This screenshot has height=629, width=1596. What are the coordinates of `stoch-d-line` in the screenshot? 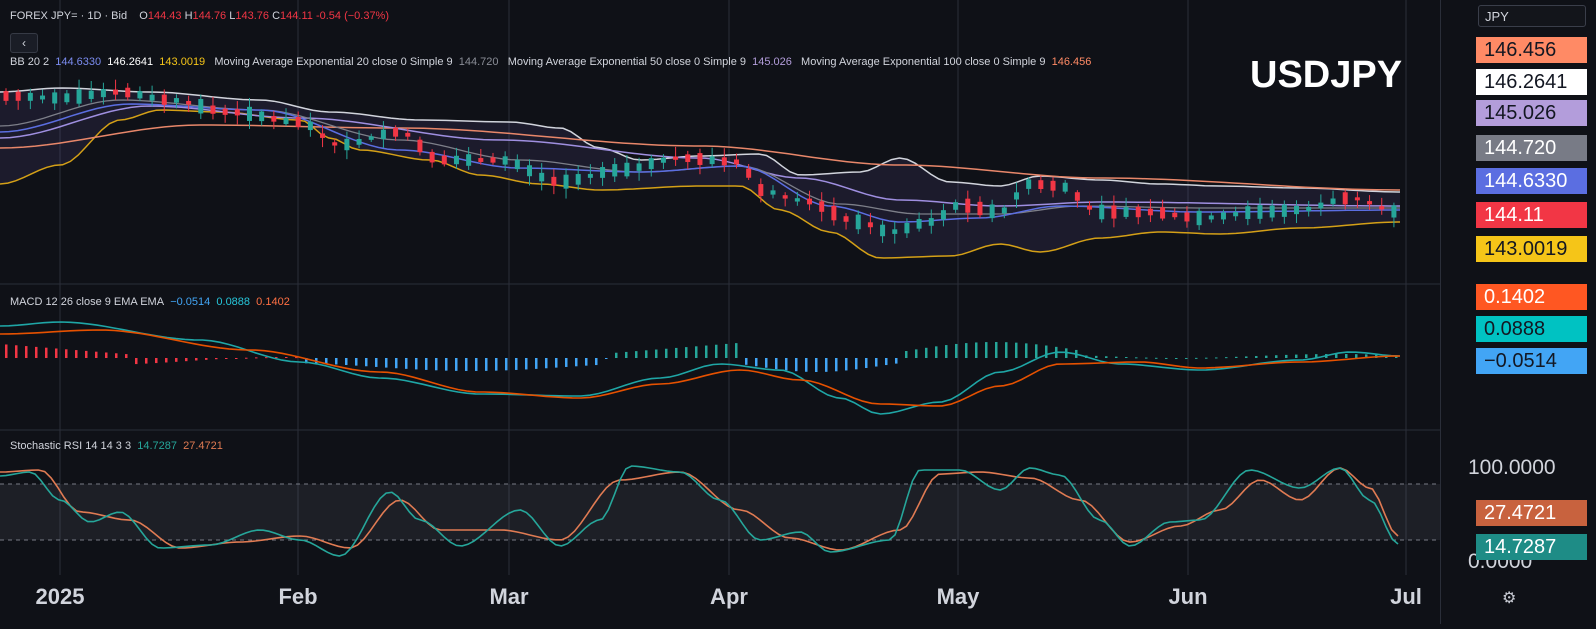 It's located at (699, 509).